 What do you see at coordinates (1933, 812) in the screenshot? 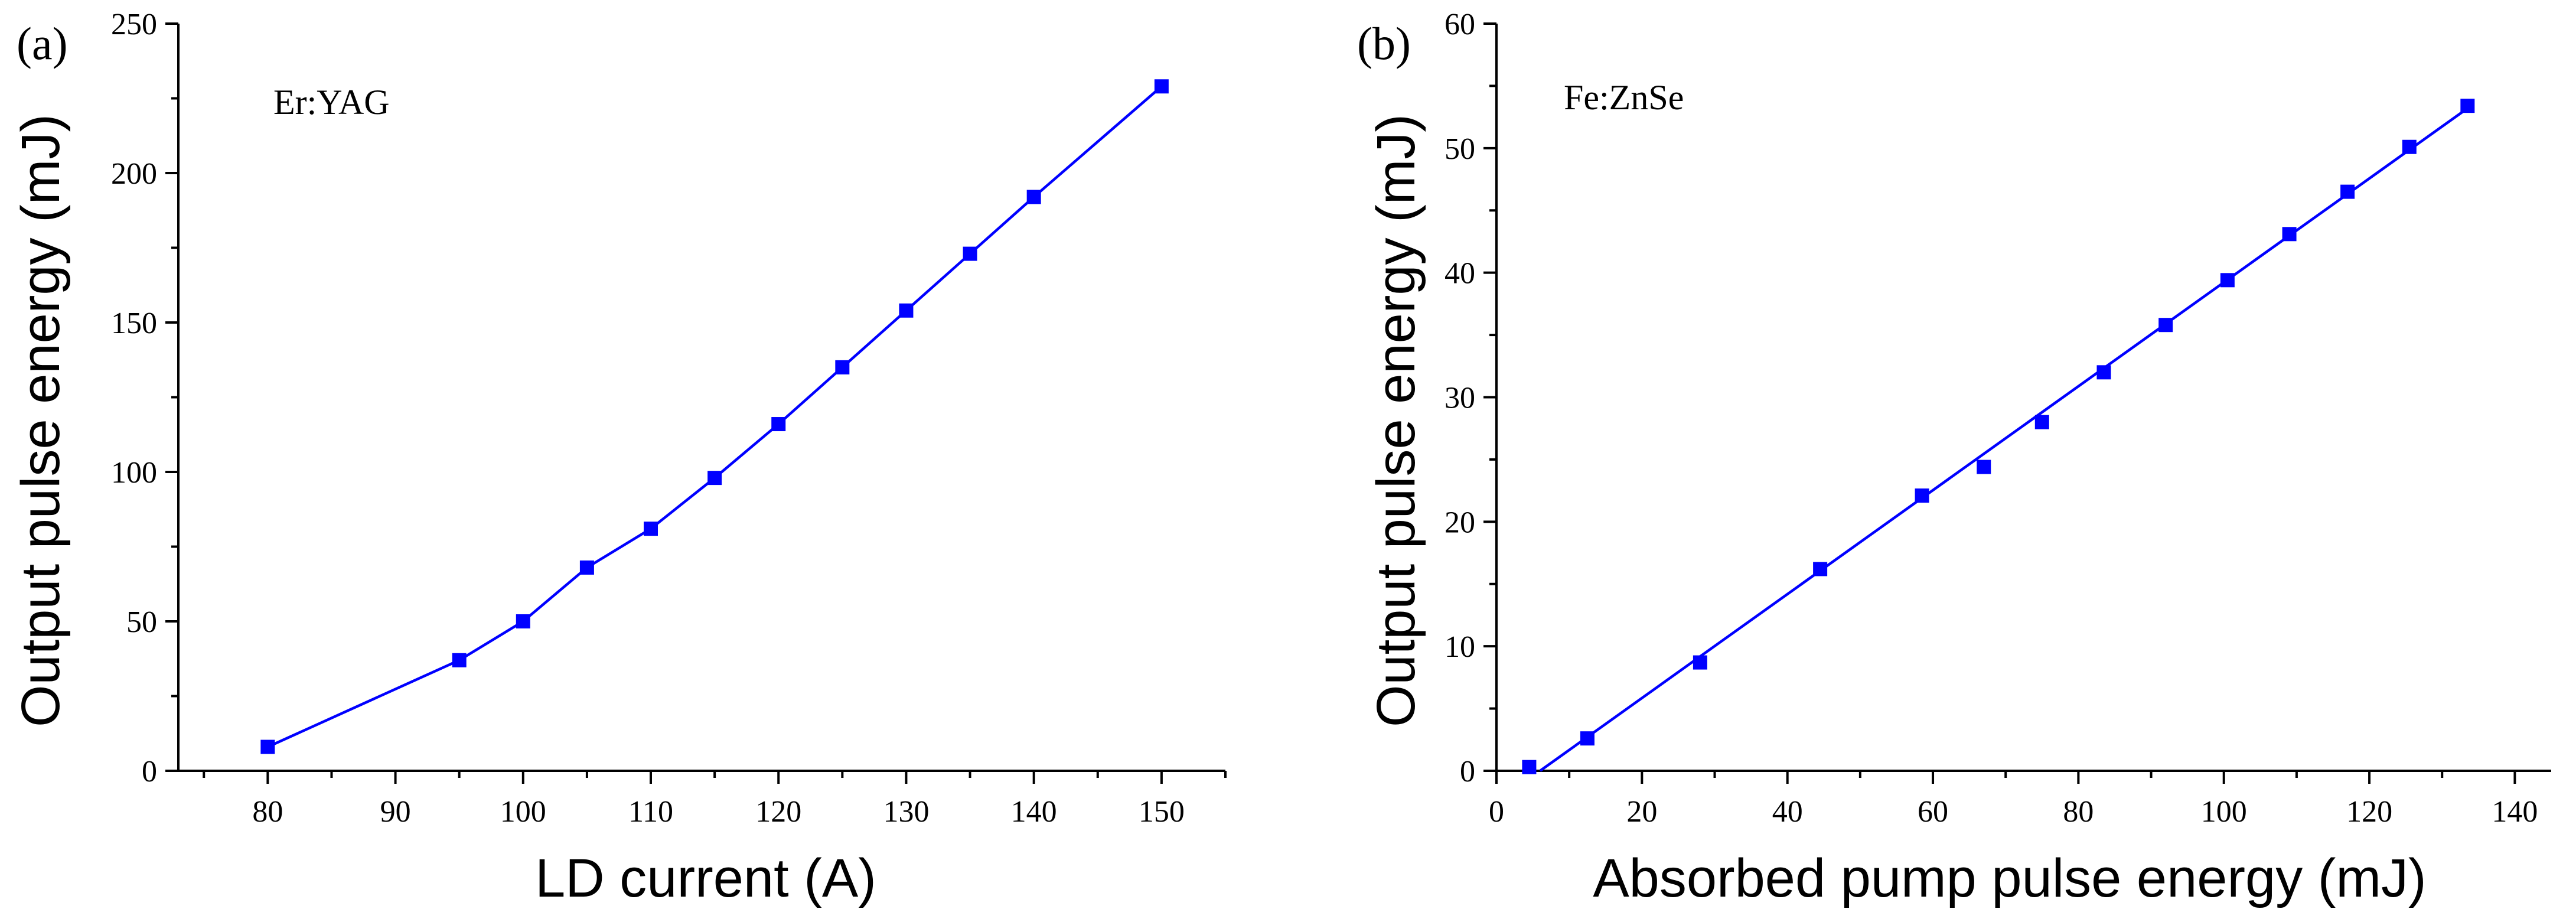
I see `panel-b-x-tick-label: 60` at bounding box center [1933, 812].